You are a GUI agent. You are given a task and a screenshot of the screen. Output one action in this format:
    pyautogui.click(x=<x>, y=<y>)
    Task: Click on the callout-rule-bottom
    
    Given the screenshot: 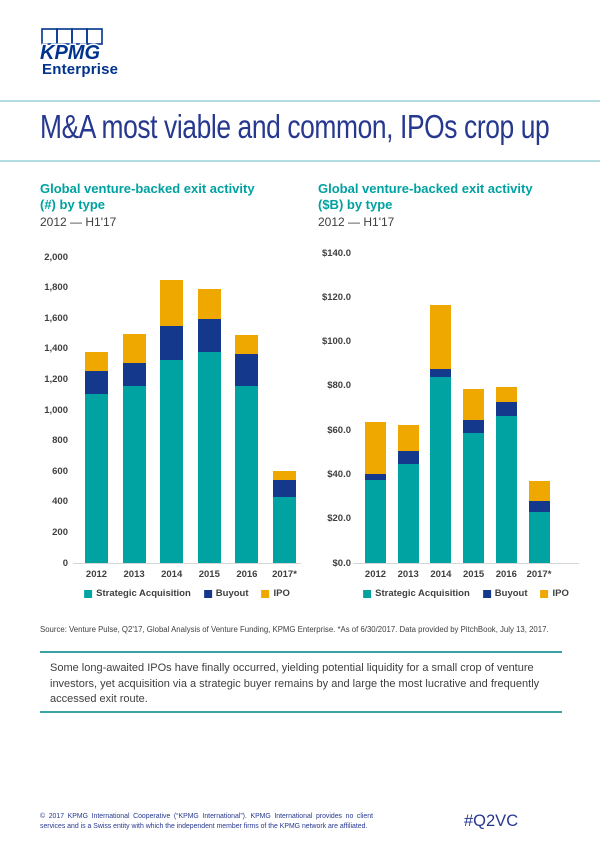 What is the action you would take?
    pyautogui.click(x=301, y=712)
    